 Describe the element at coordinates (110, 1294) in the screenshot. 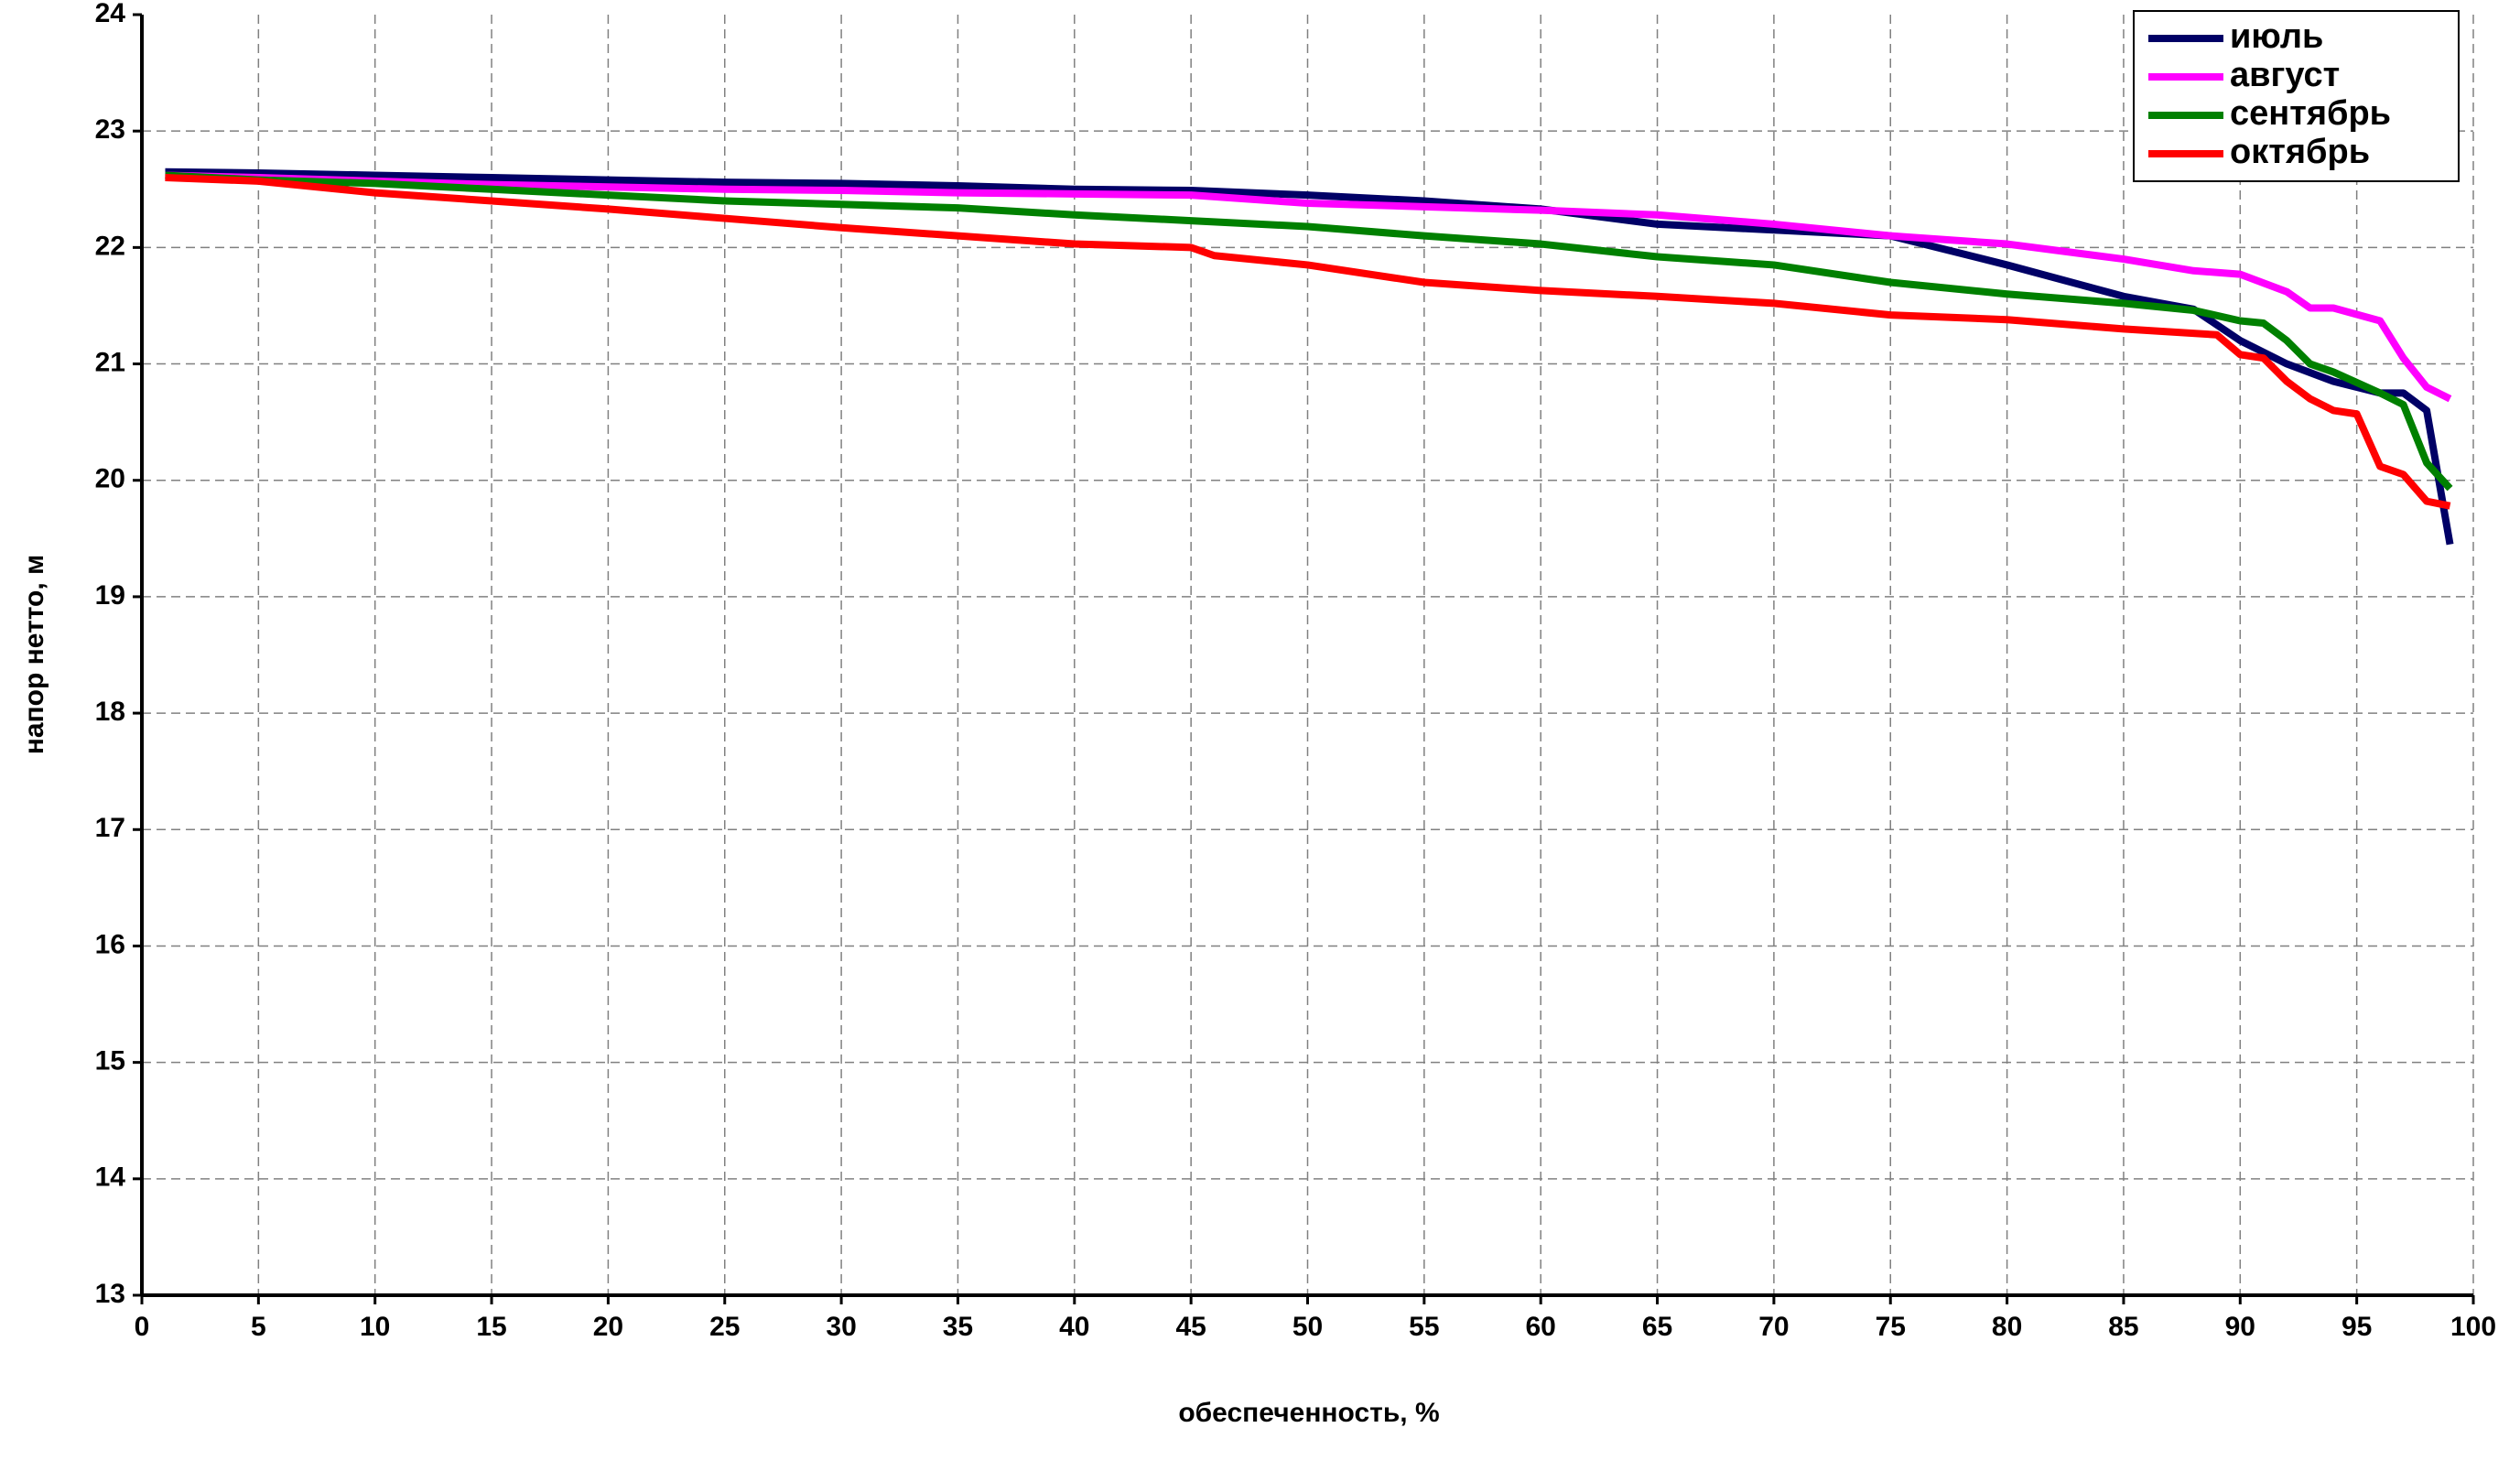

I see `y-tick-label: 13` at that location.